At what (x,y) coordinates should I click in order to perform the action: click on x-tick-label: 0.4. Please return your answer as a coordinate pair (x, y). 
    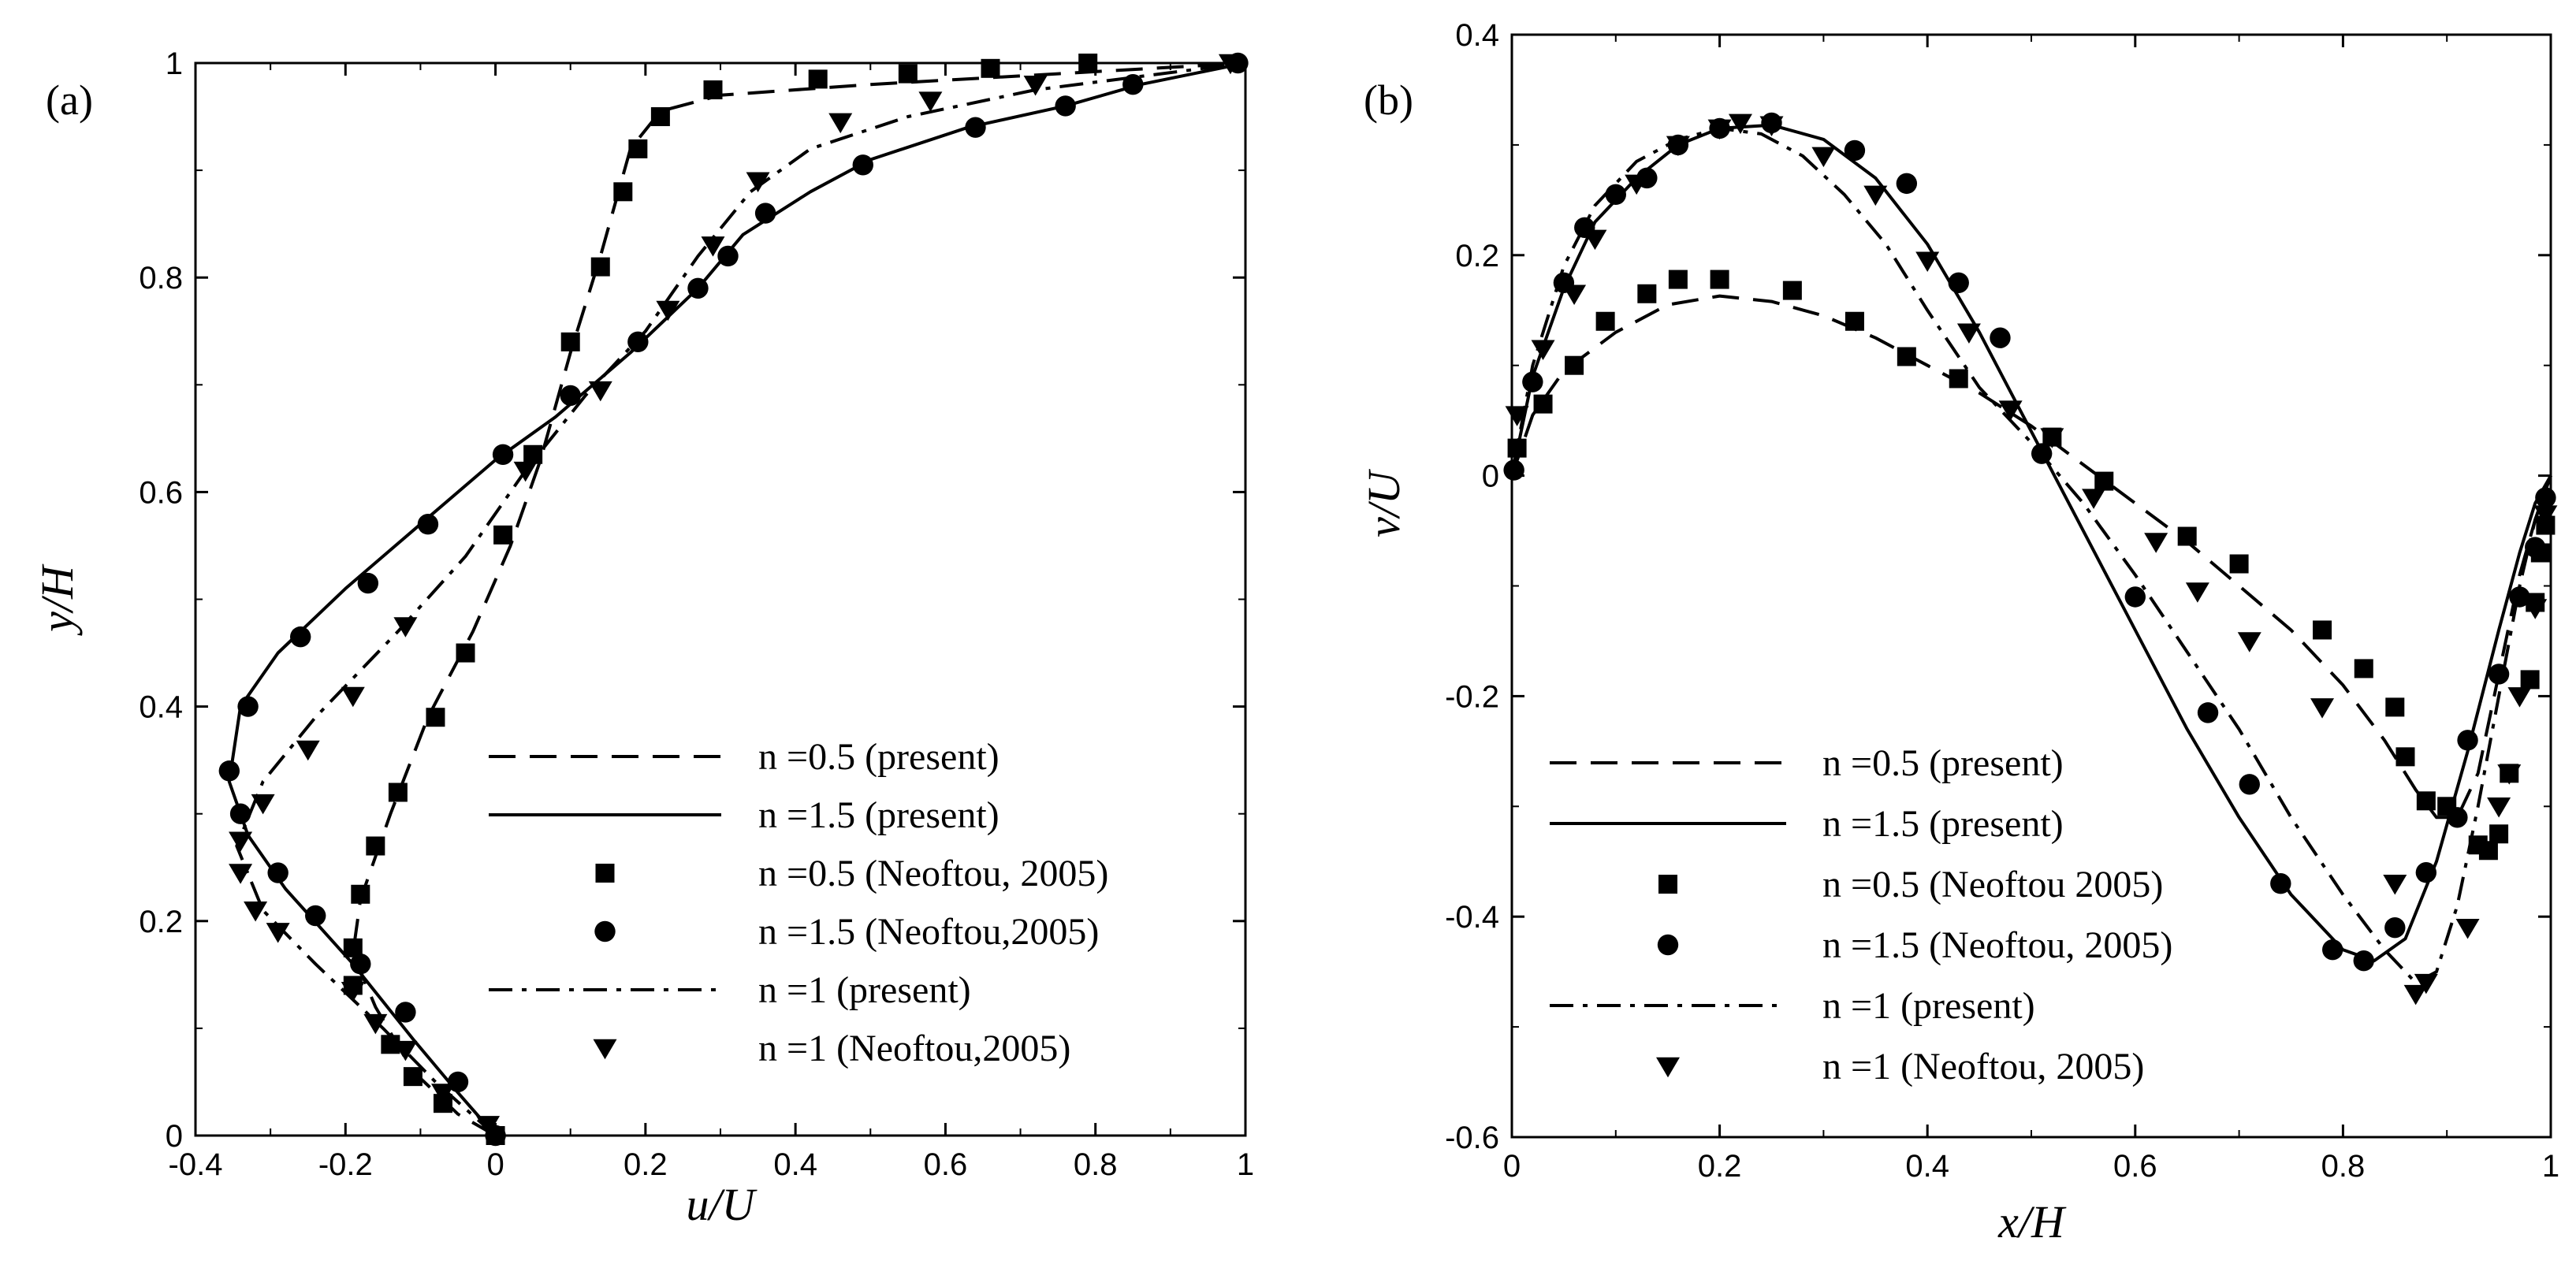
    Looking at the image, I should click on (795, 1164).